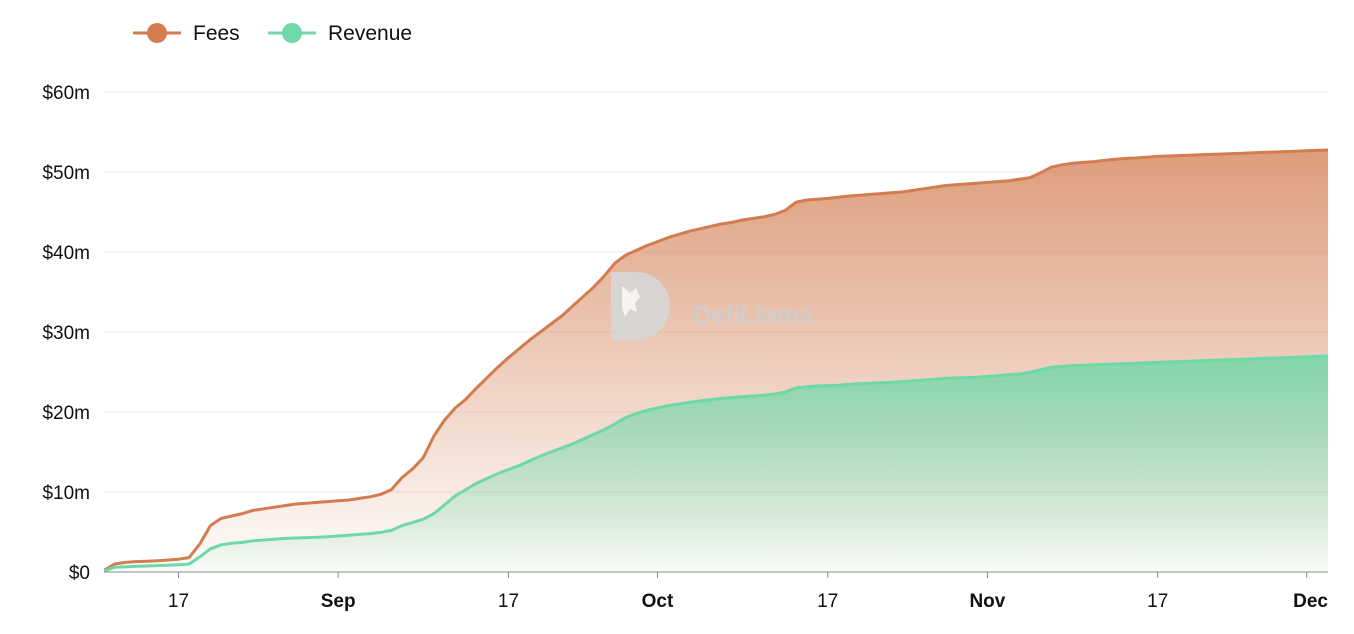 The width and height of the screenshot is (1354, 634). Describe the element at coordinates (66, 493) in the screenshot. I see `y-tick-label: $10m` at that location.